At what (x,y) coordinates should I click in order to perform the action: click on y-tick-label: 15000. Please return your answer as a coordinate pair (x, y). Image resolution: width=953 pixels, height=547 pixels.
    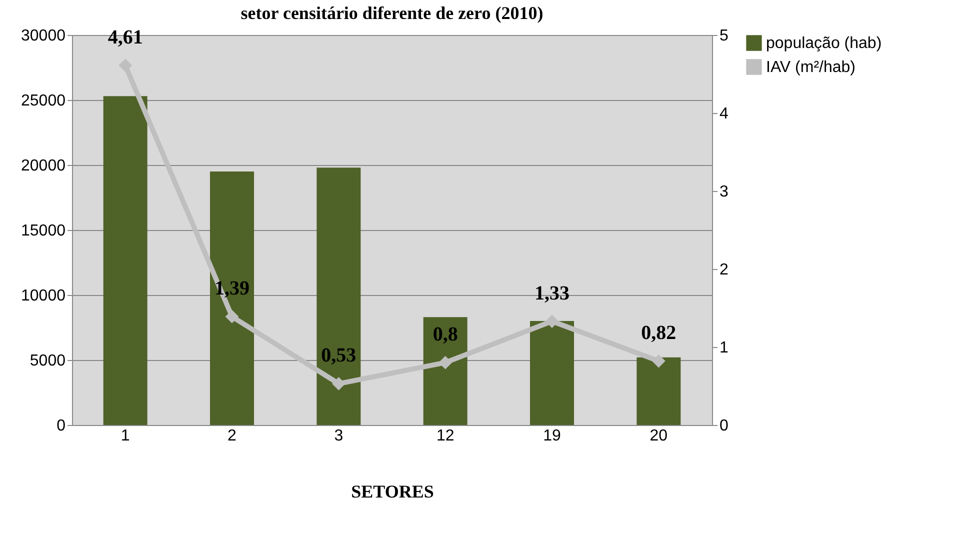
    Looking at the image, I should click on (43, 231).